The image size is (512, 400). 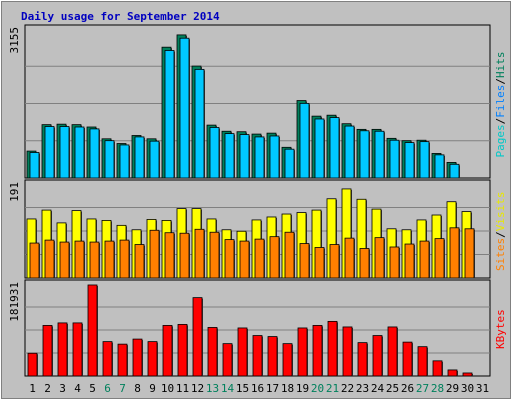 I want to click on x-tick-label-day-25: 25, so click(x=392, y=388).